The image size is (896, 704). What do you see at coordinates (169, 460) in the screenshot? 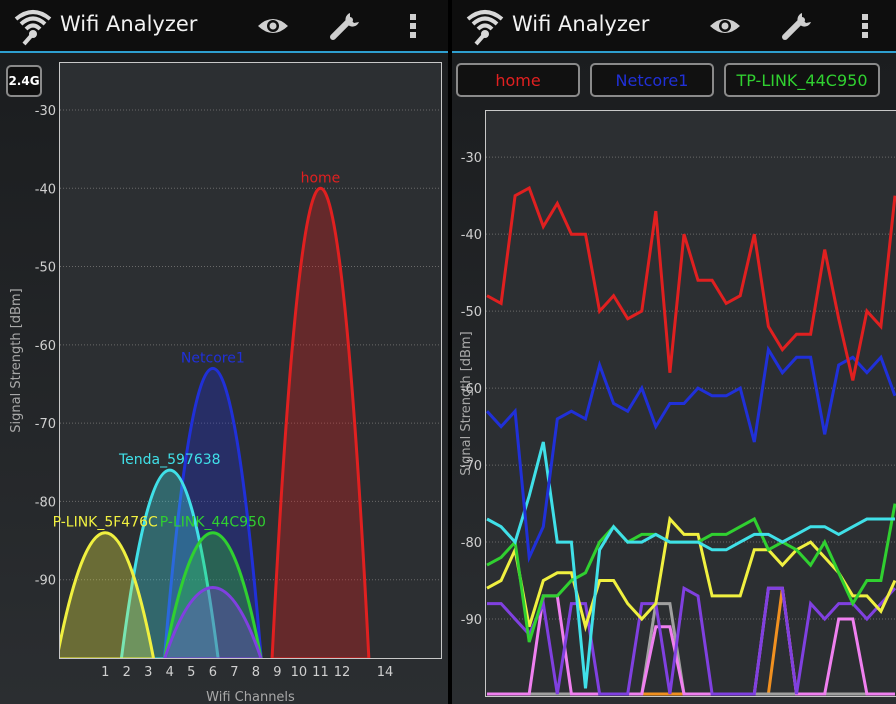
I see `network-label: Tenda_597638` at bounding box center [169, 460].